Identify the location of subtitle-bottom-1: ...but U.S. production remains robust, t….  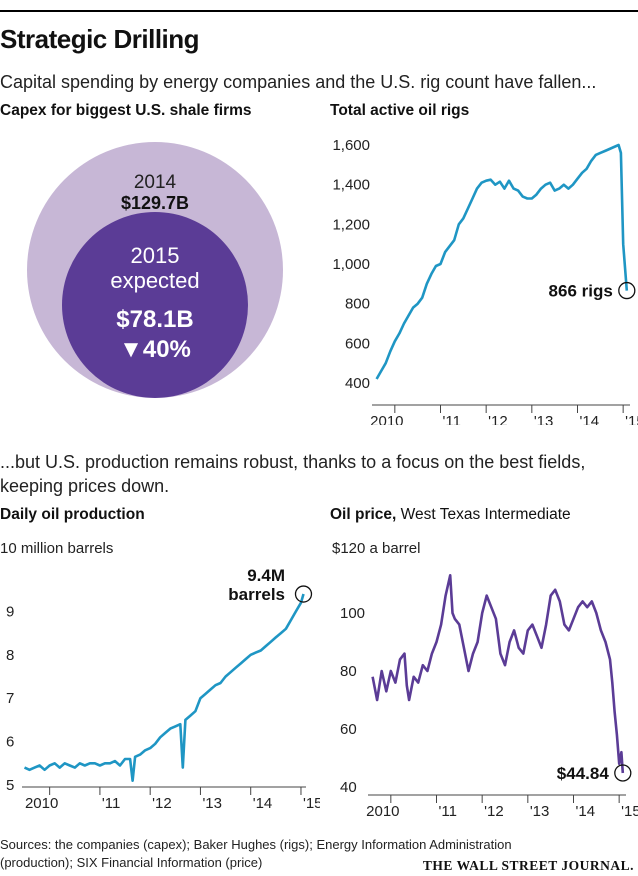
(293, 462).